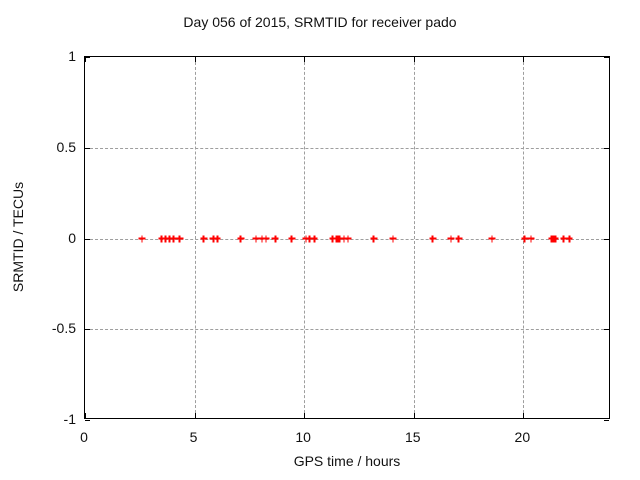  Describe the element at coordinates (84, 437) in the screenshot. I see `x-tick-label: 0` at that location.